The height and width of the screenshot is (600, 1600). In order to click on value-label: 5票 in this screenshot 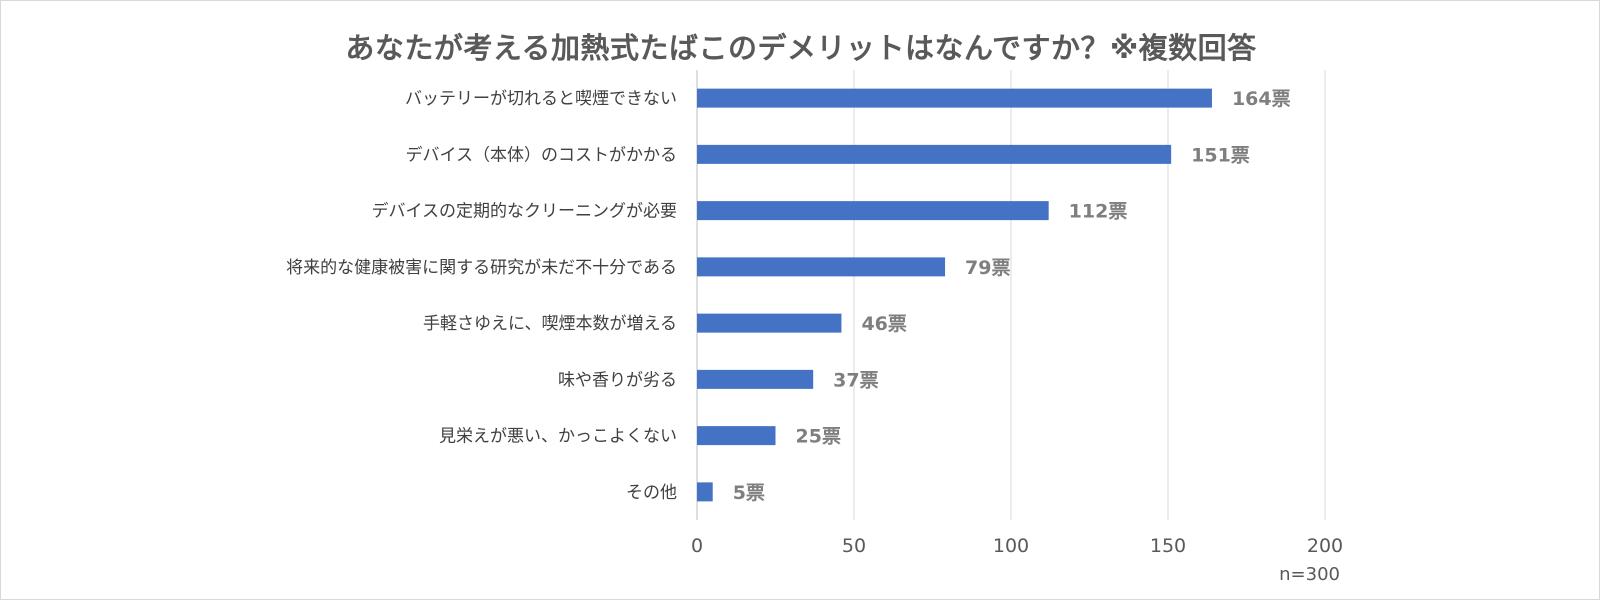, I will do `click(749, 493)`.